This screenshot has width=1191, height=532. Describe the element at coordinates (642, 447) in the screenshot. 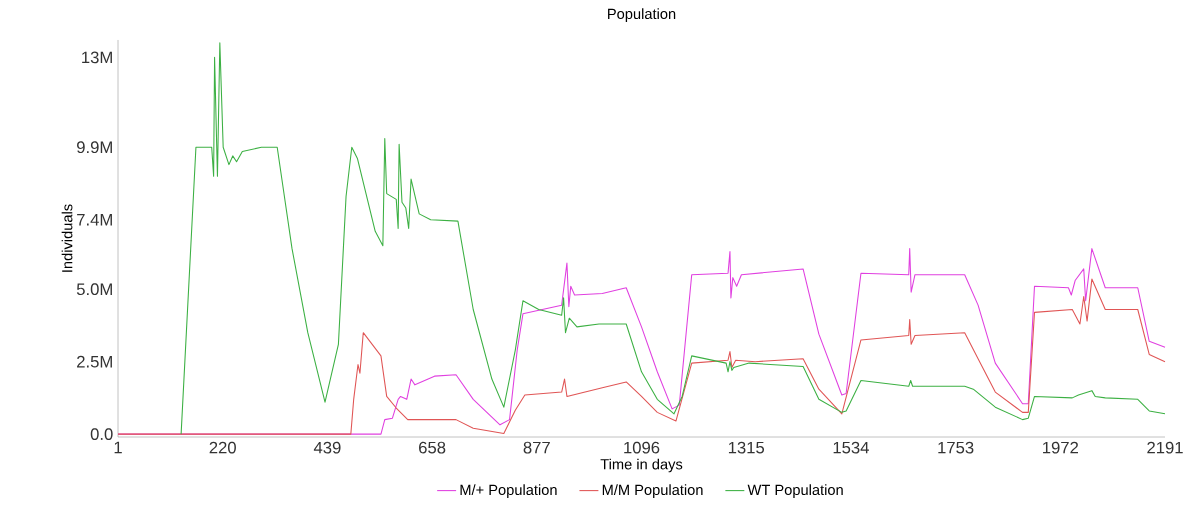

I see `x-tick-label: 1096` at that location.